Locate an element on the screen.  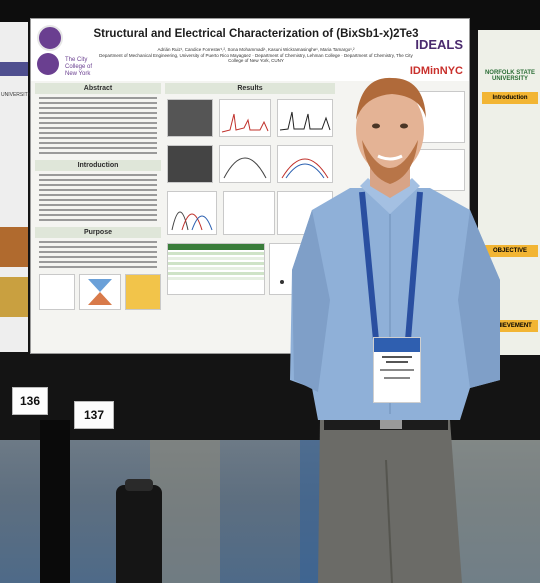
idm-nyc-logo: IDMinNYC is located at coordinates (436, 71).